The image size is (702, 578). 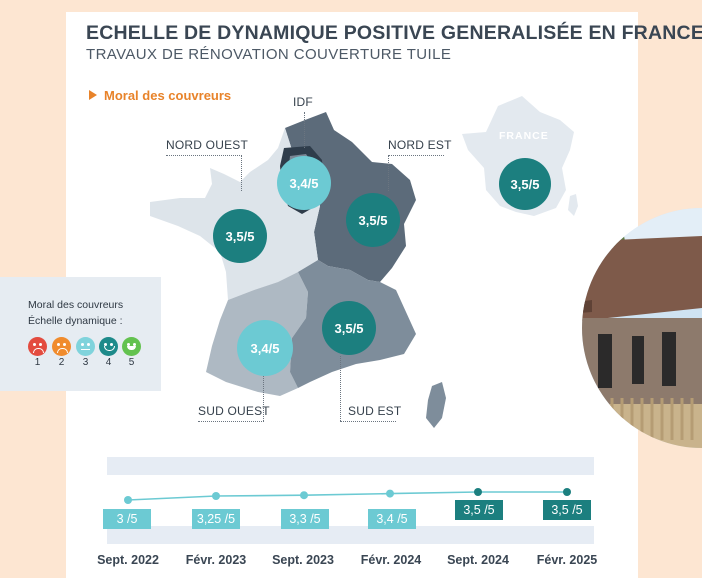 I want to click on timeline-value-3: 3,3 /5, so click(x=305, y=519).